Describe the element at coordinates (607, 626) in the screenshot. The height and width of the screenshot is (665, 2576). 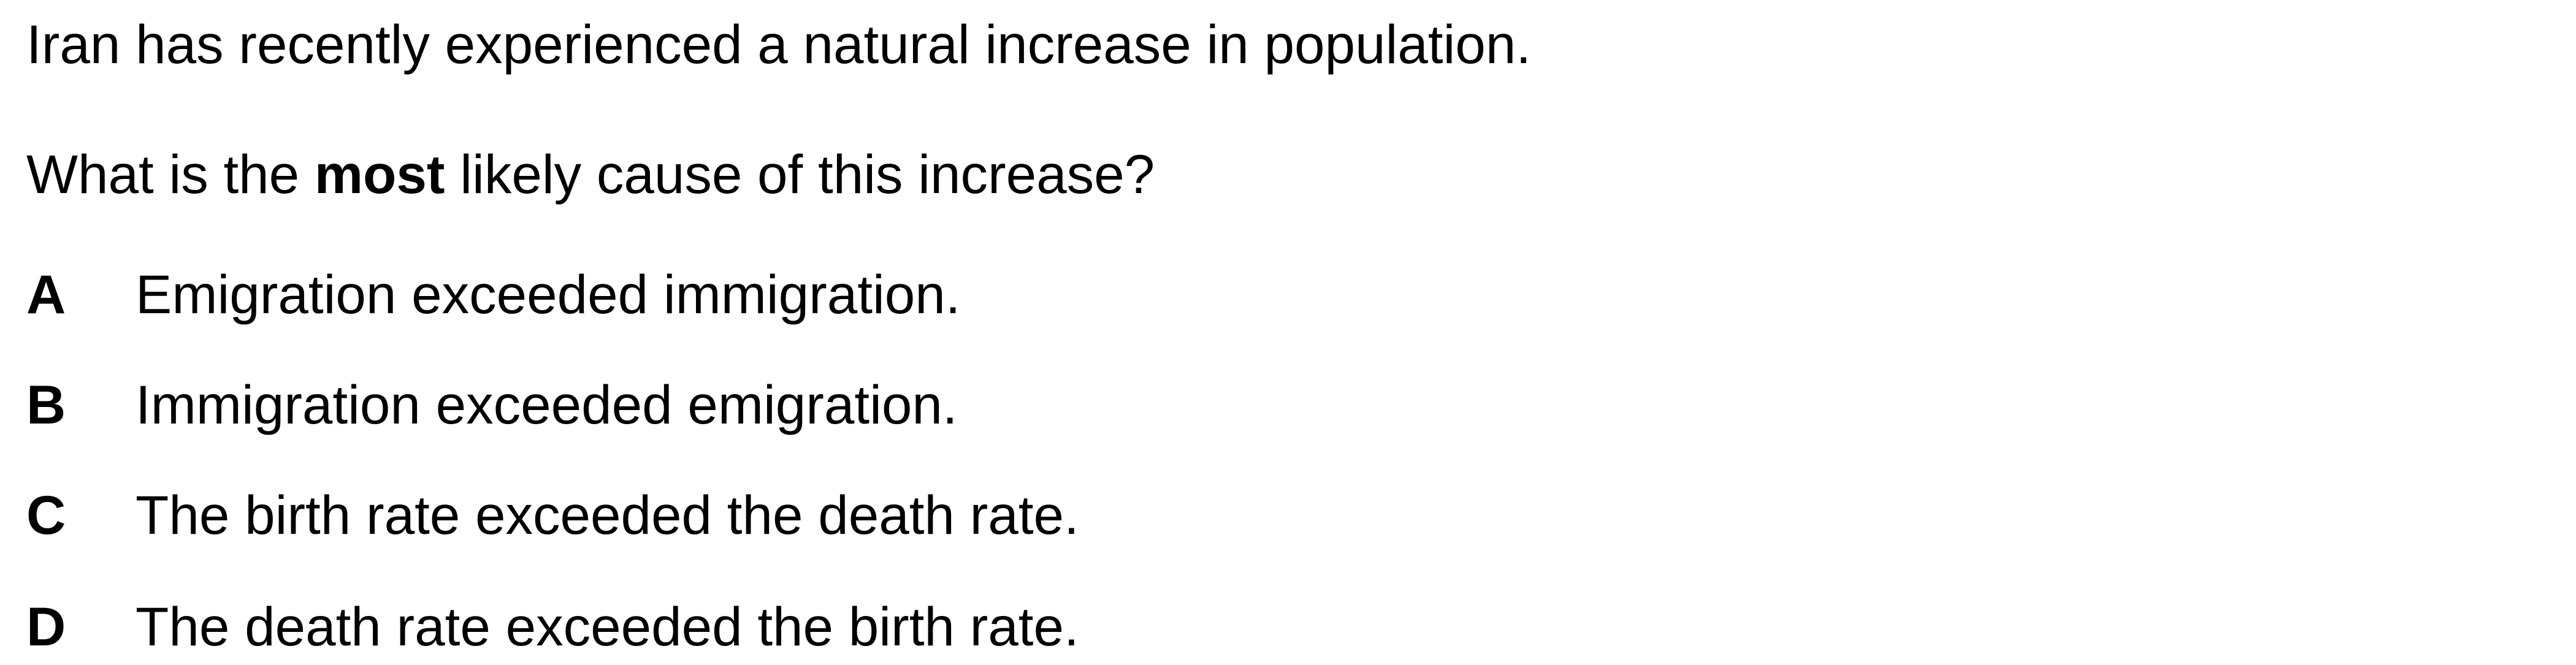
I see `option-d-text: The death rate exceeded the birth rate.` at that location.